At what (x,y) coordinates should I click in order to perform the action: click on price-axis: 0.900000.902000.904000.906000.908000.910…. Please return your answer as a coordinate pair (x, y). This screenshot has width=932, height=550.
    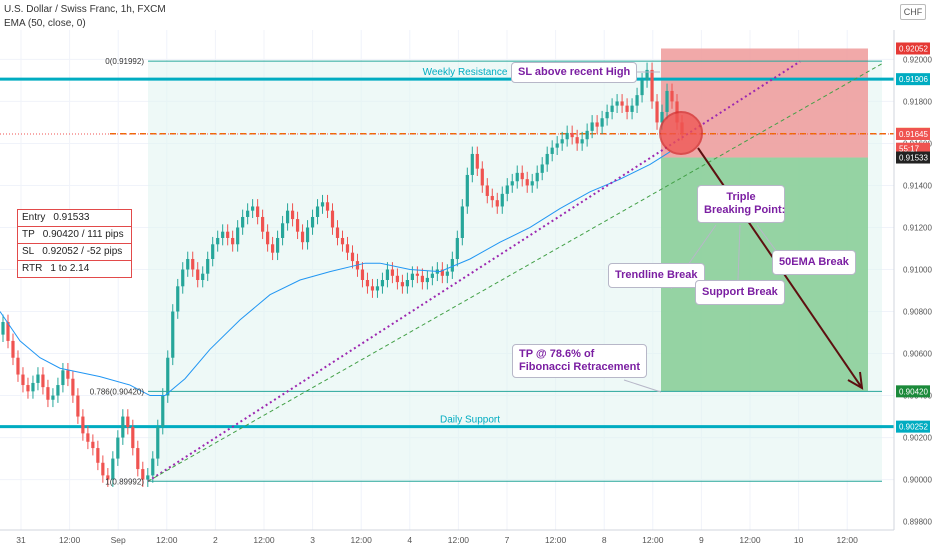
    Looking at the image, I should click on (912, 275).